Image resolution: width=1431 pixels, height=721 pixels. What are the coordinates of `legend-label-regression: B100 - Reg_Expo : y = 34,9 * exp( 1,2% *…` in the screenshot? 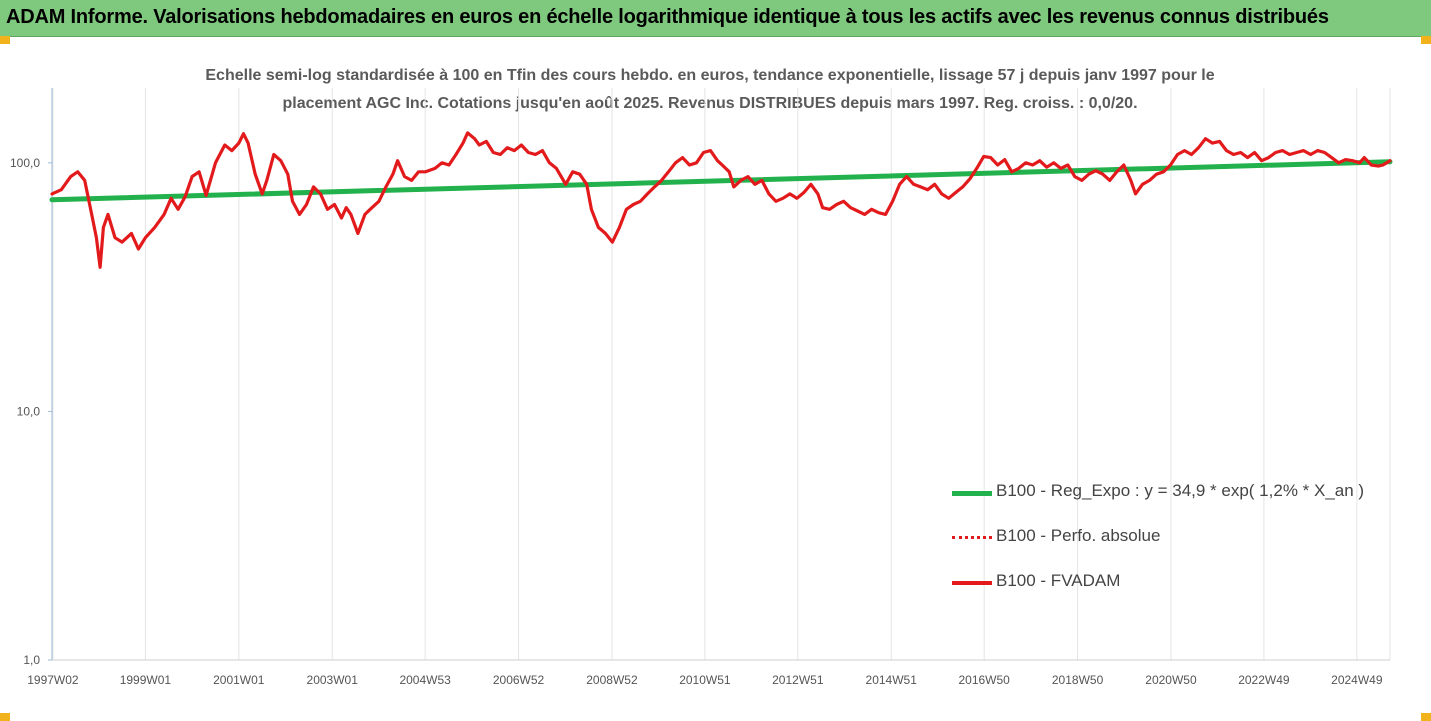 It's located at (1180, 490).